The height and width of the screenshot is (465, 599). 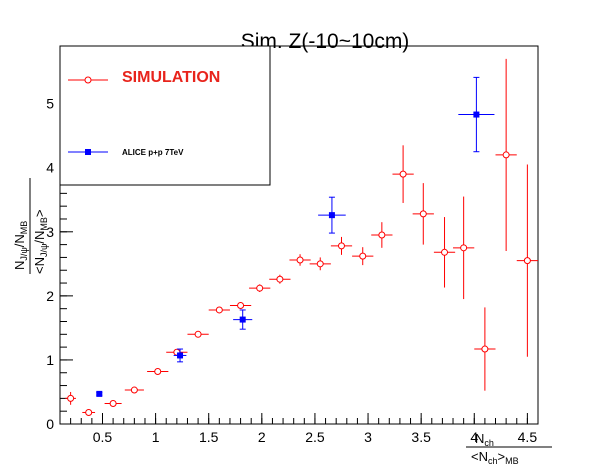 What do you see at coordinates (421, 437) in the screenshot?
I see `x-tick-label: 3.5` at bounding box center [421, 437].